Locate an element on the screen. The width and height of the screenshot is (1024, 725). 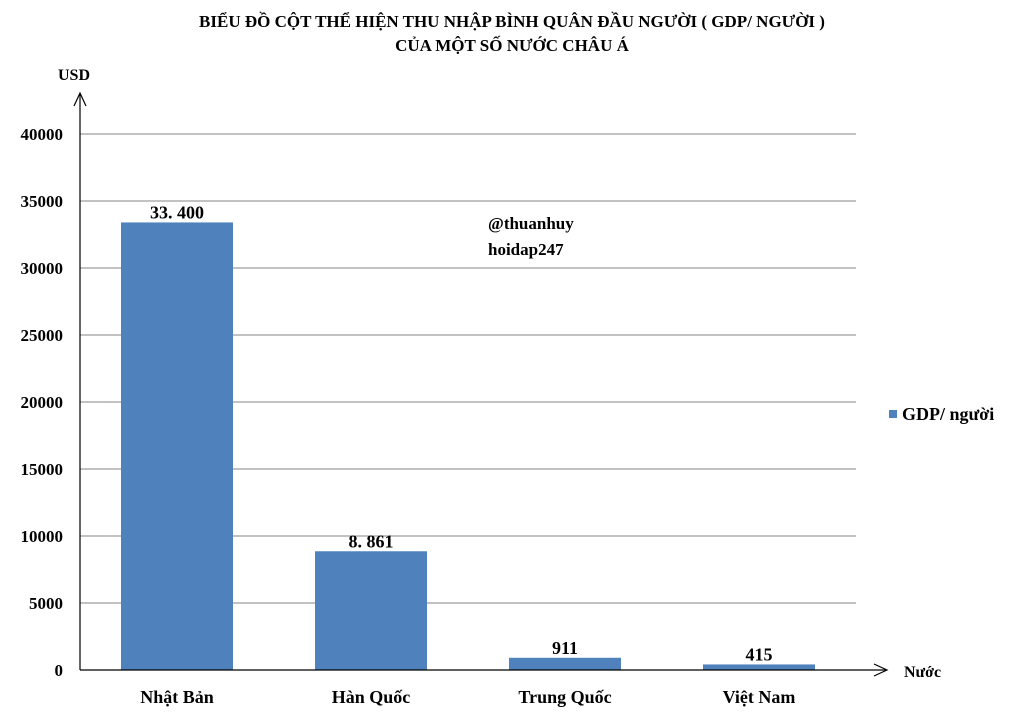
x-category-label: Trung Quốc is located at coordinates (564, 697).